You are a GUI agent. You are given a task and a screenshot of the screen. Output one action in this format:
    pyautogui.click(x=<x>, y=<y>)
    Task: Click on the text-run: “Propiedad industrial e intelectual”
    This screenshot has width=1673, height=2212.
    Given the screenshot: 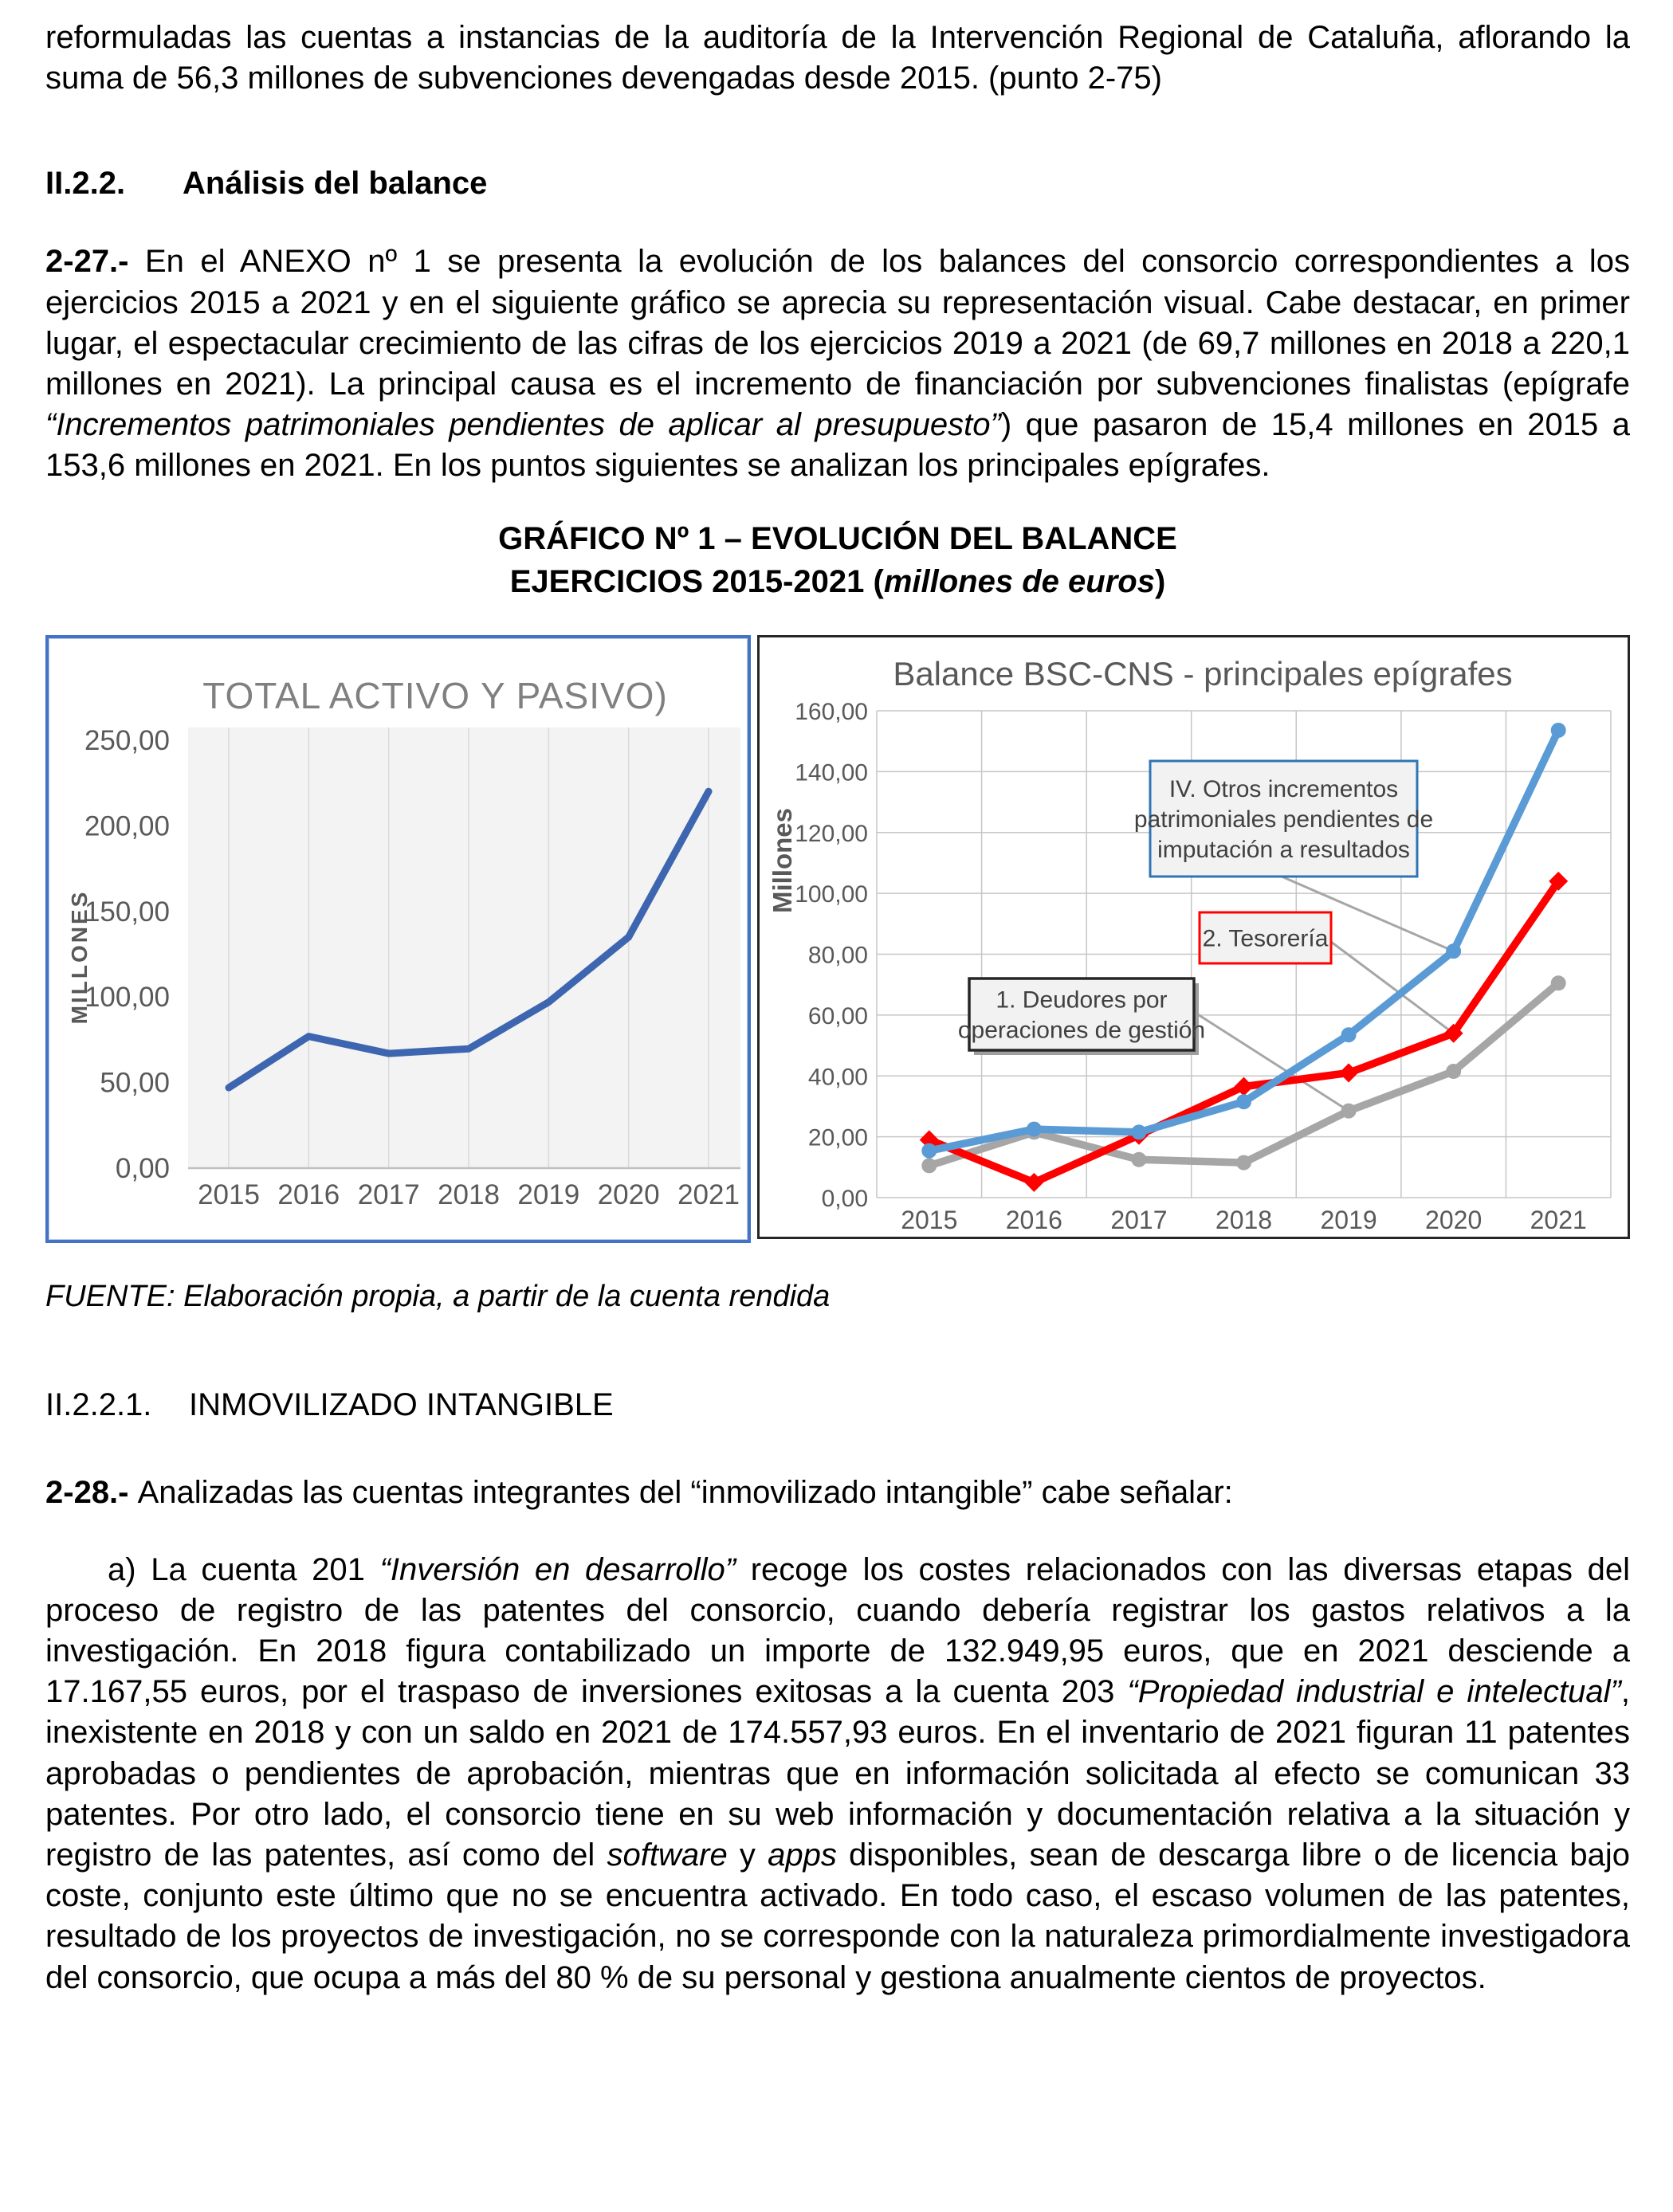 What is the action you would take?
    pyautogui.click(x=1374, y=1692)
    